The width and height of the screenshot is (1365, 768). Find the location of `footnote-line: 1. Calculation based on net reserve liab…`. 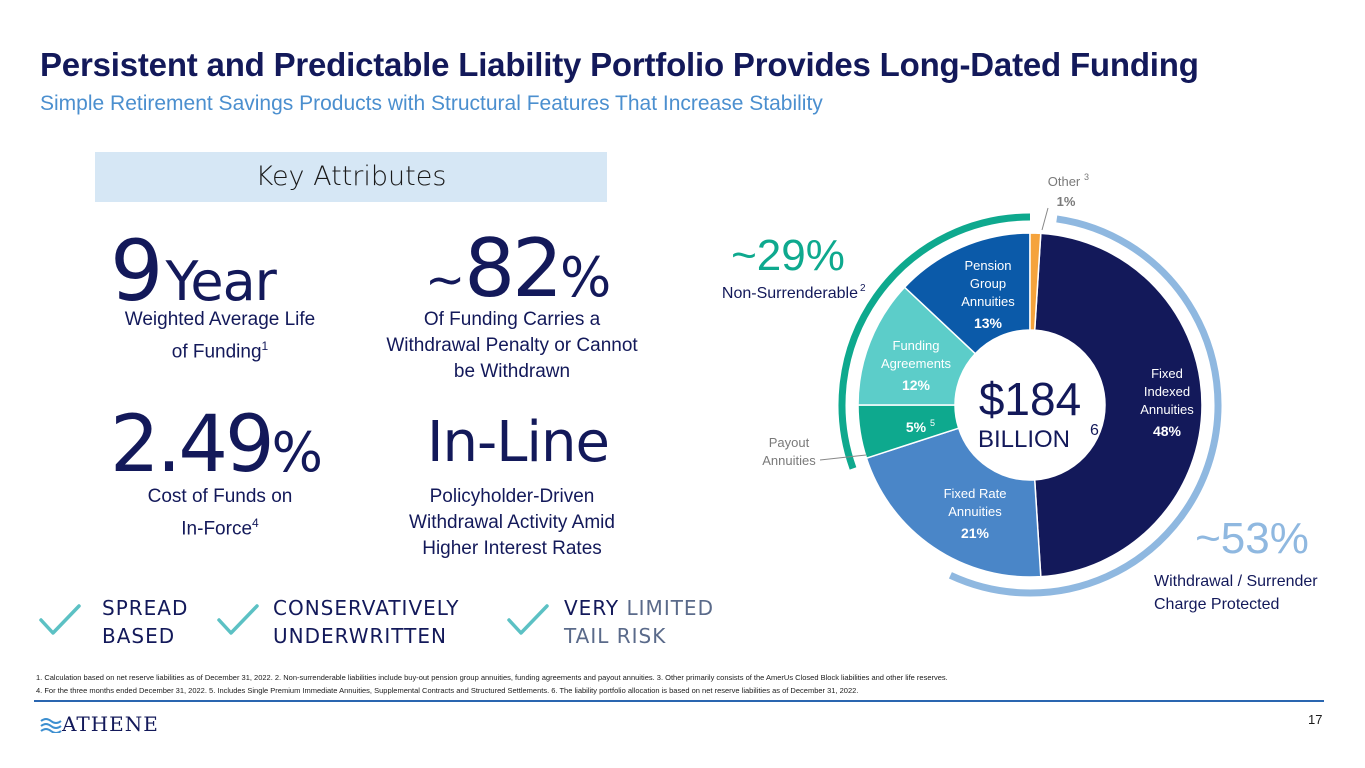

footnote-line: 1. Calculation based on net reserve liab… is located at coordinates (492, 677).